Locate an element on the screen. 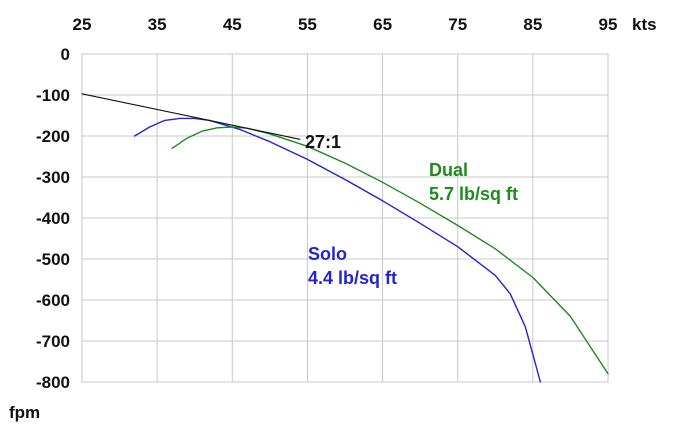 This screenshot has height=424, width=683. x-tick-label: 95 is located at coordinates (608, 24).